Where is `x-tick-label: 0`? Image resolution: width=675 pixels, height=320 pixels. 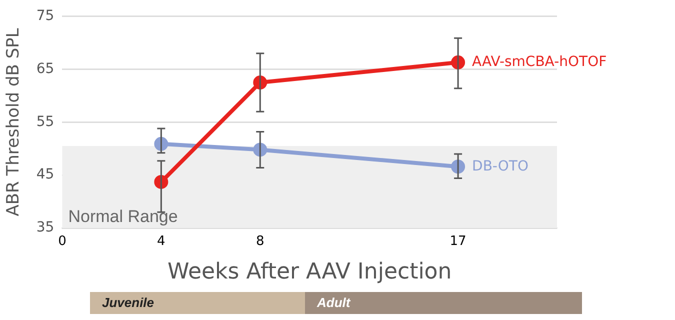
x-tick-label: 0 is located at coordinates (62, 242).